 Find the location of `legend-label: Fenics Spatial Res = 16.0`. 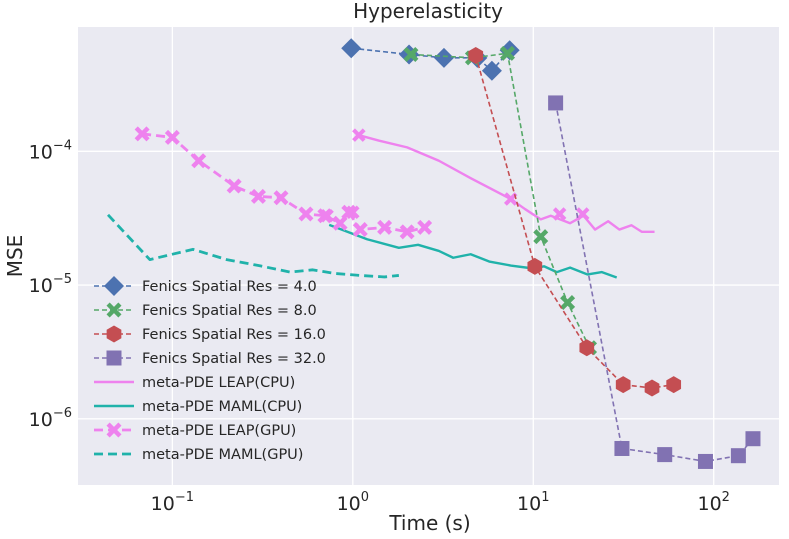

legend-label: Fenics Spatial Res = 16.0 is located at coordinates (234, 335).